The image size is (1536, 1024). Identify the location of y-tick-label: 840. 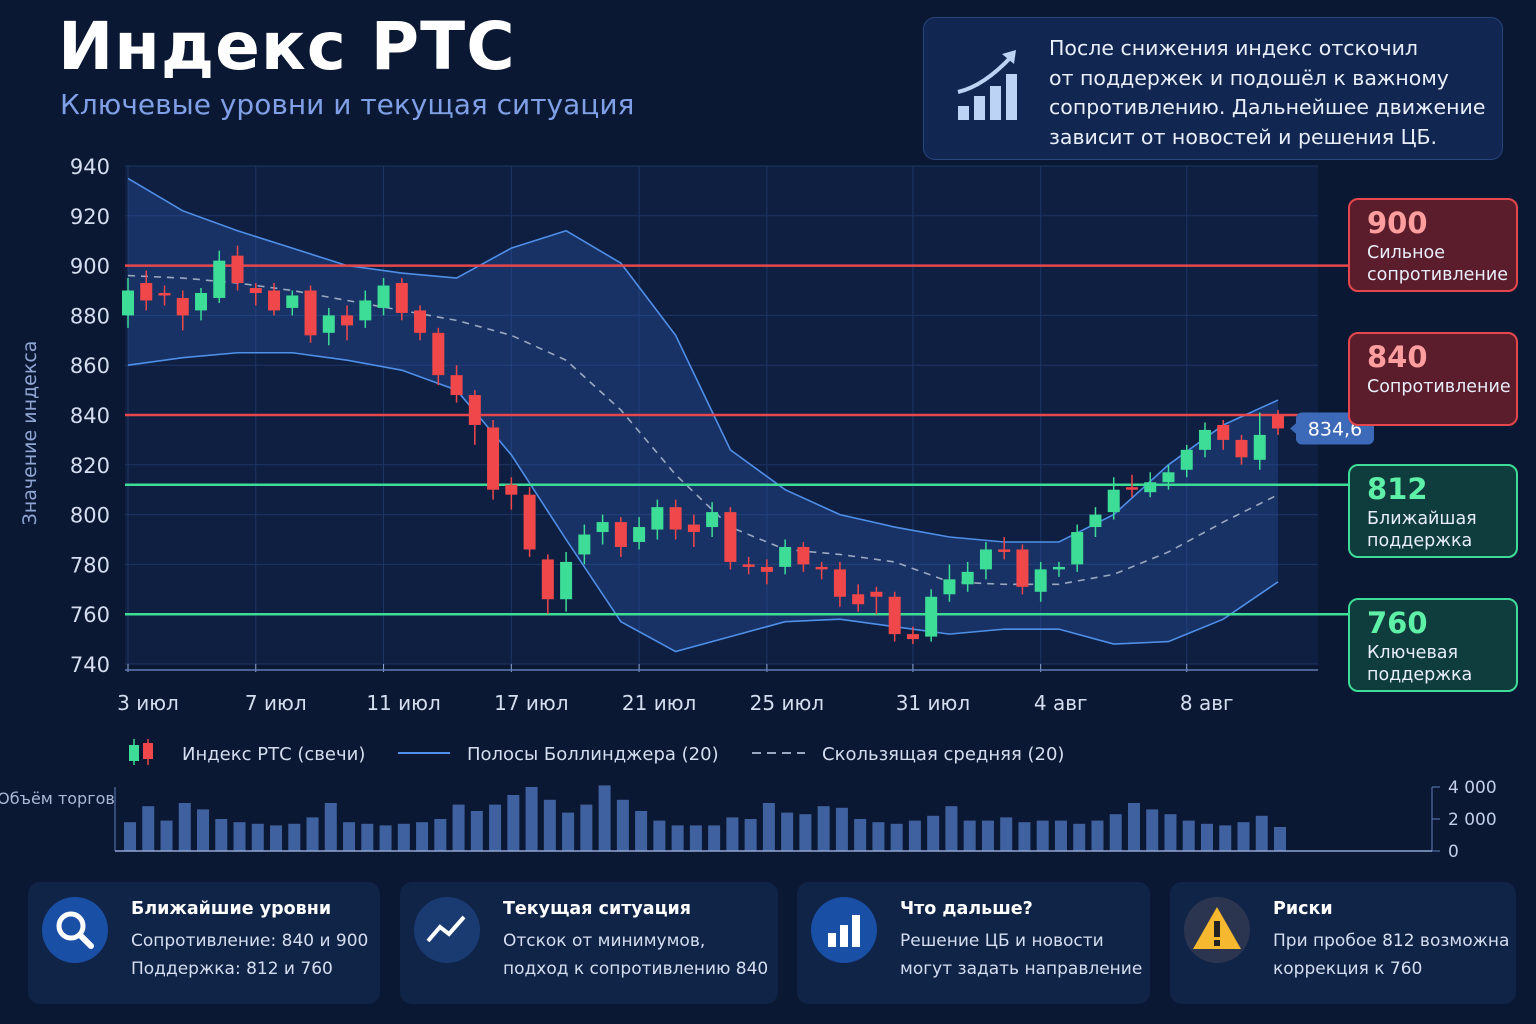
(90, 416).